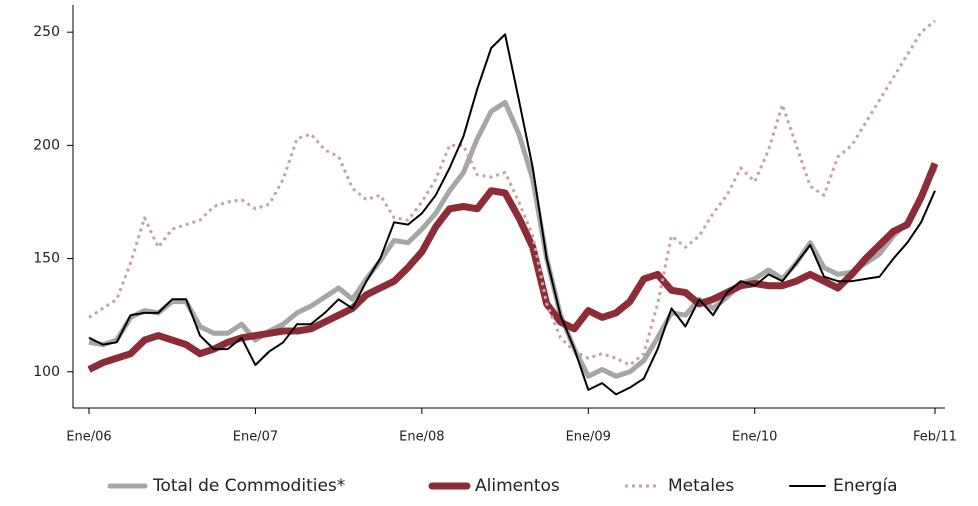 The image size is (978, 506). I want to click on y-tick-label: 150, so click(46, 259).